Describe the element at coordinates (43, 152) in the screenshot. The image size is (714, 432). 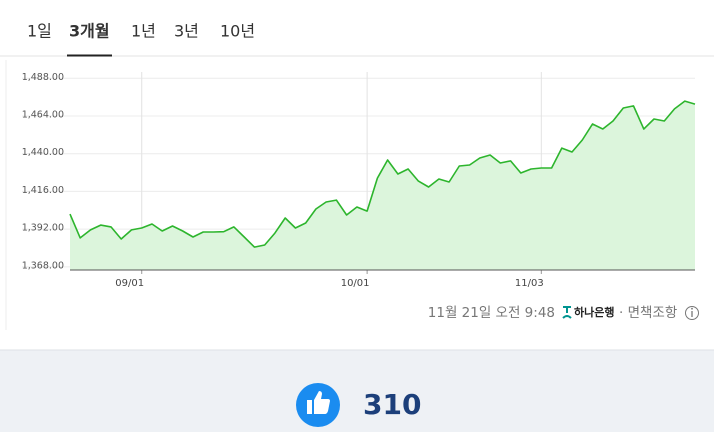
I see `y-tick-label: 1,440.00` at that location.